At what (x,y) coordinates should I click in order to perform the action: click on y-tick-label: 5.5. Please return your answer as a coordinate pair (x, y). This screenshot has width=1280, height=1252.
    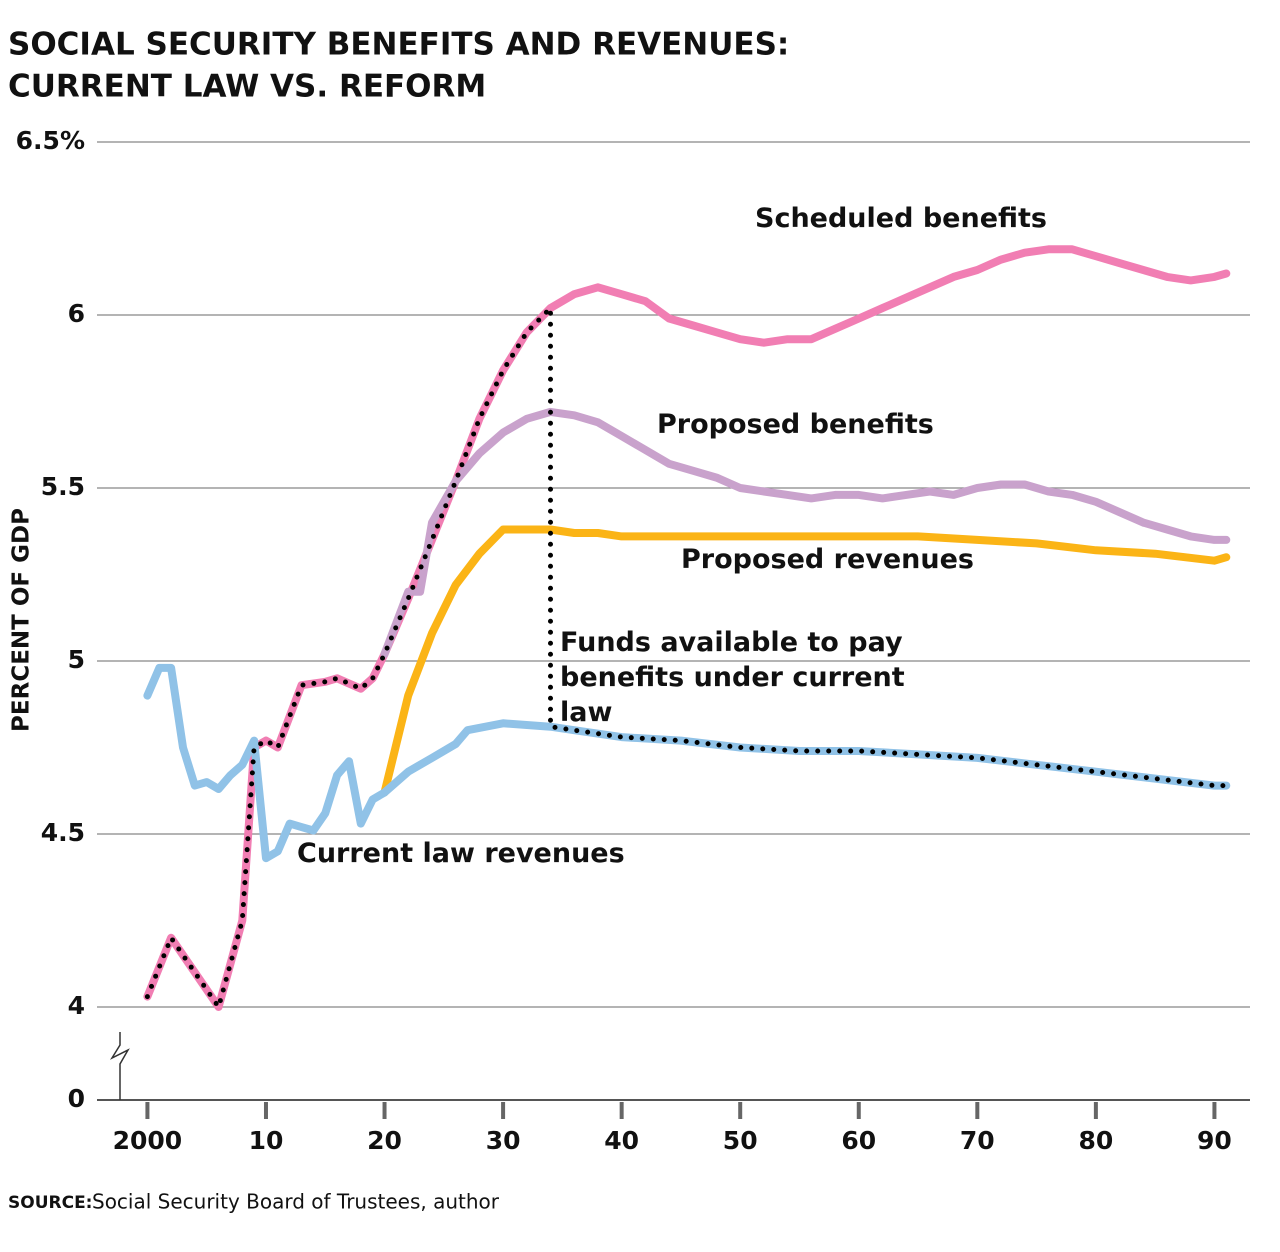
    Looking at the image, I should click on (63, 486).